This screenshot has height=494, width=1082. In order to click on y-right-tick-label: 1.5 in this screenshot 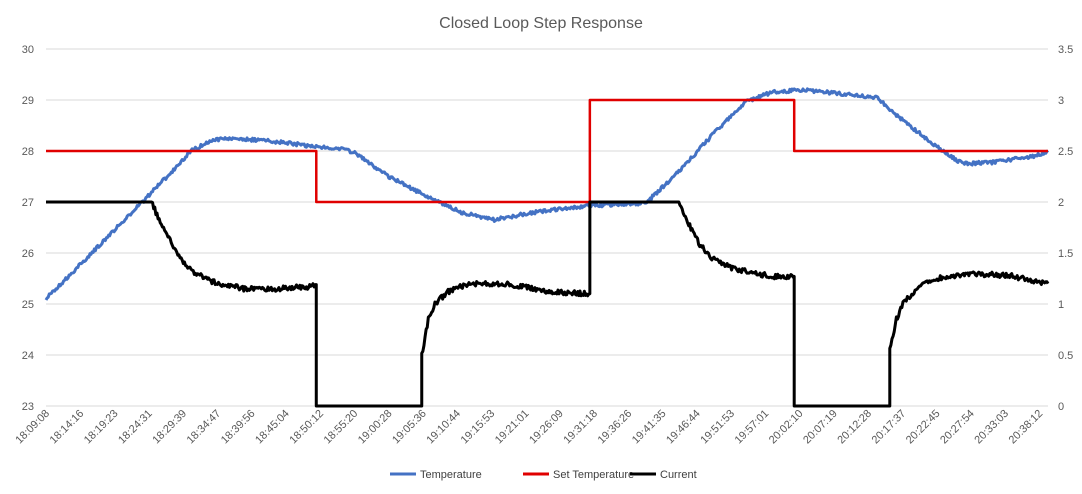, I will do `click(1065, 254)`.